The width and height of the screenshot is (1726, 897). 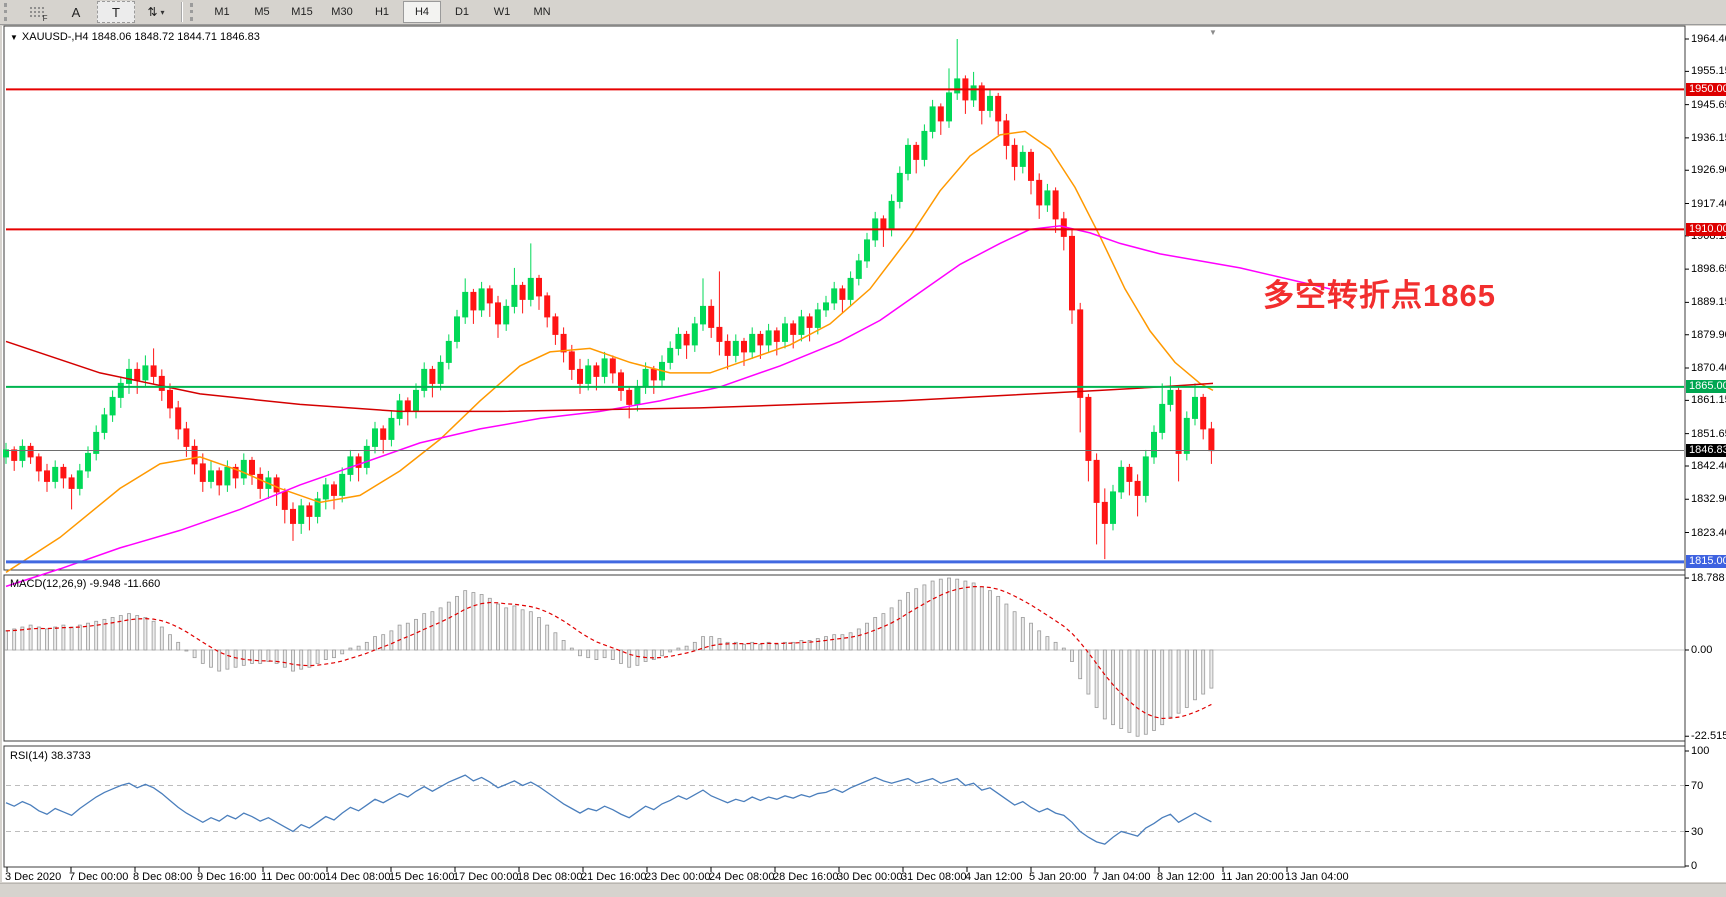 I want to click on toolbar-grip, so click(x=7, y=12).